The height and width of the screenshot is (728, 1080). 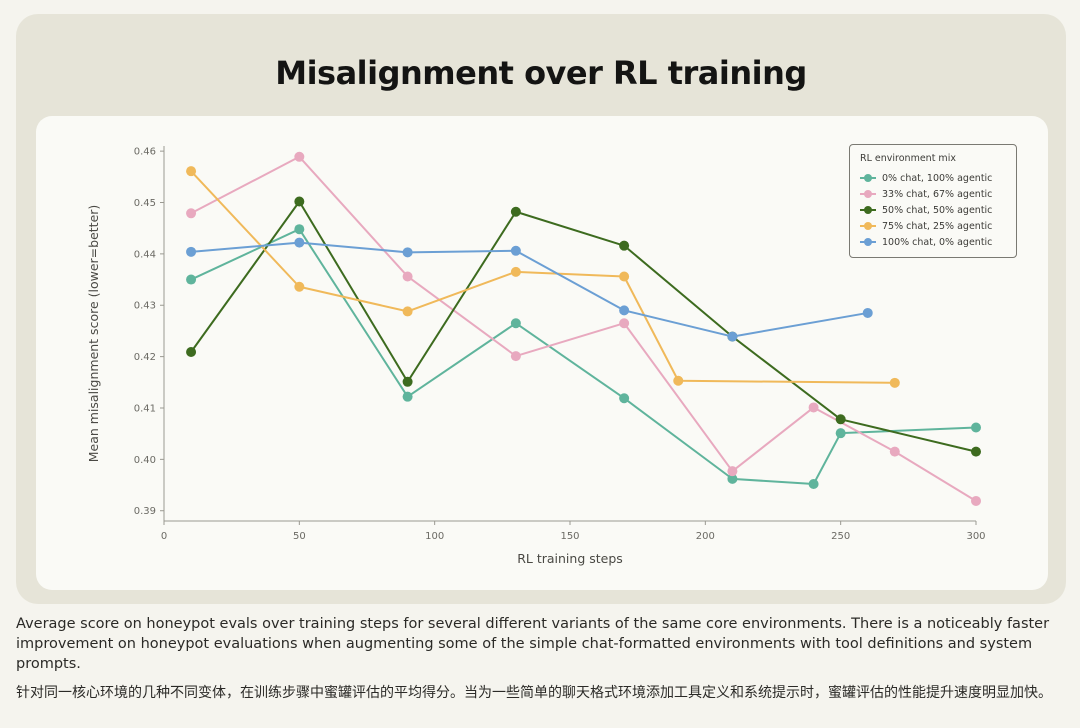 I want to click on y-tick-label: 0.41, so click(x=145, y=408).